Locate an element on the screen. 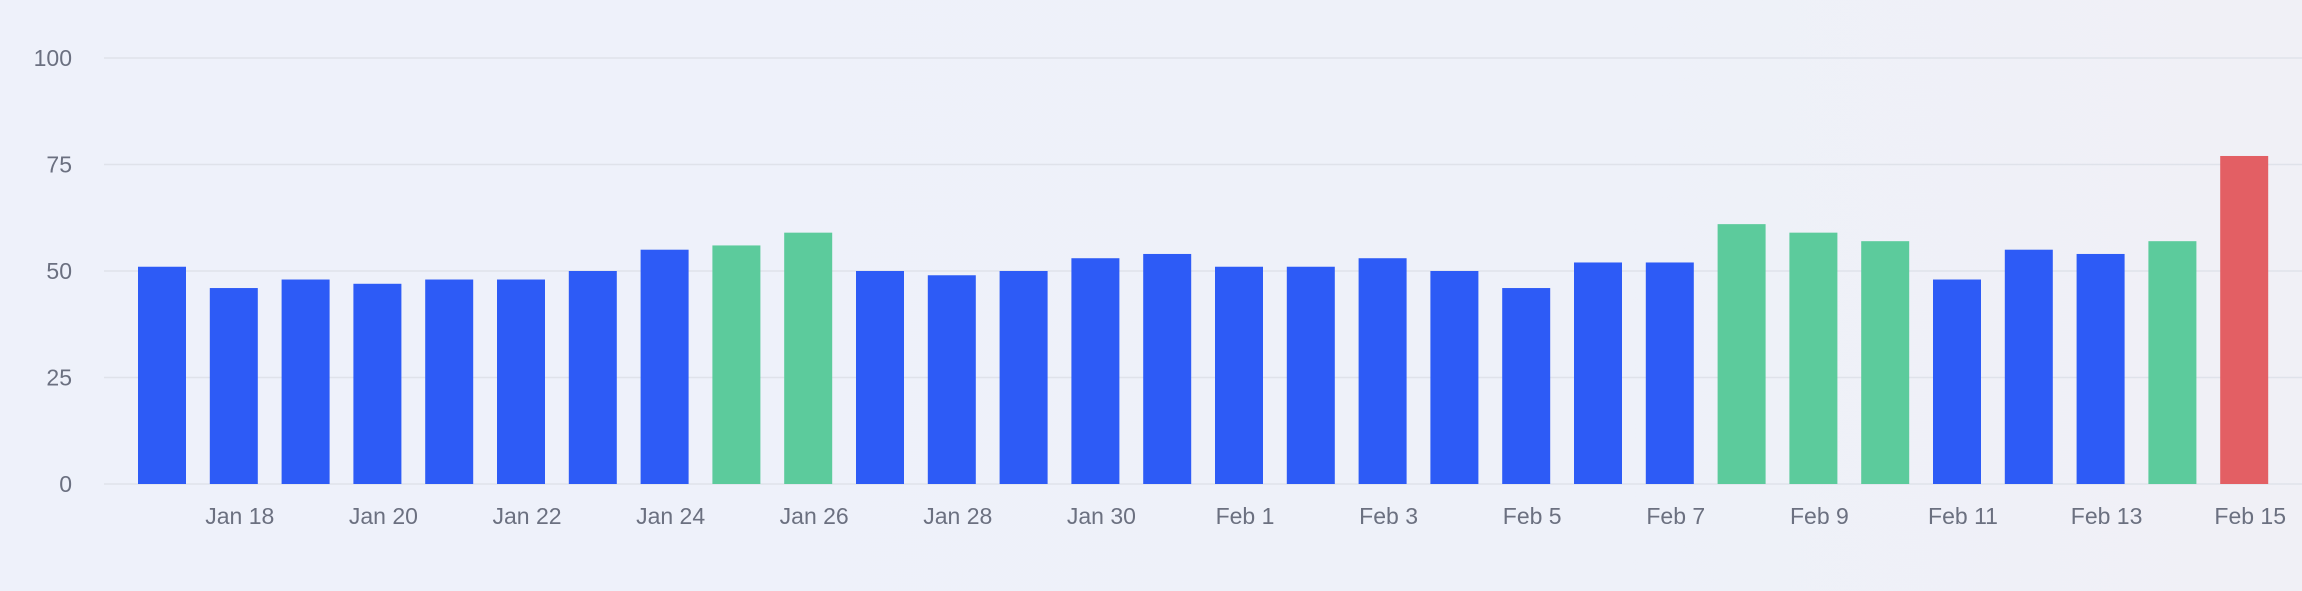 The width and height of the screenshot is (2302, 591). x-tick-label: Feb 1 is located at coordinates (1245, 516).